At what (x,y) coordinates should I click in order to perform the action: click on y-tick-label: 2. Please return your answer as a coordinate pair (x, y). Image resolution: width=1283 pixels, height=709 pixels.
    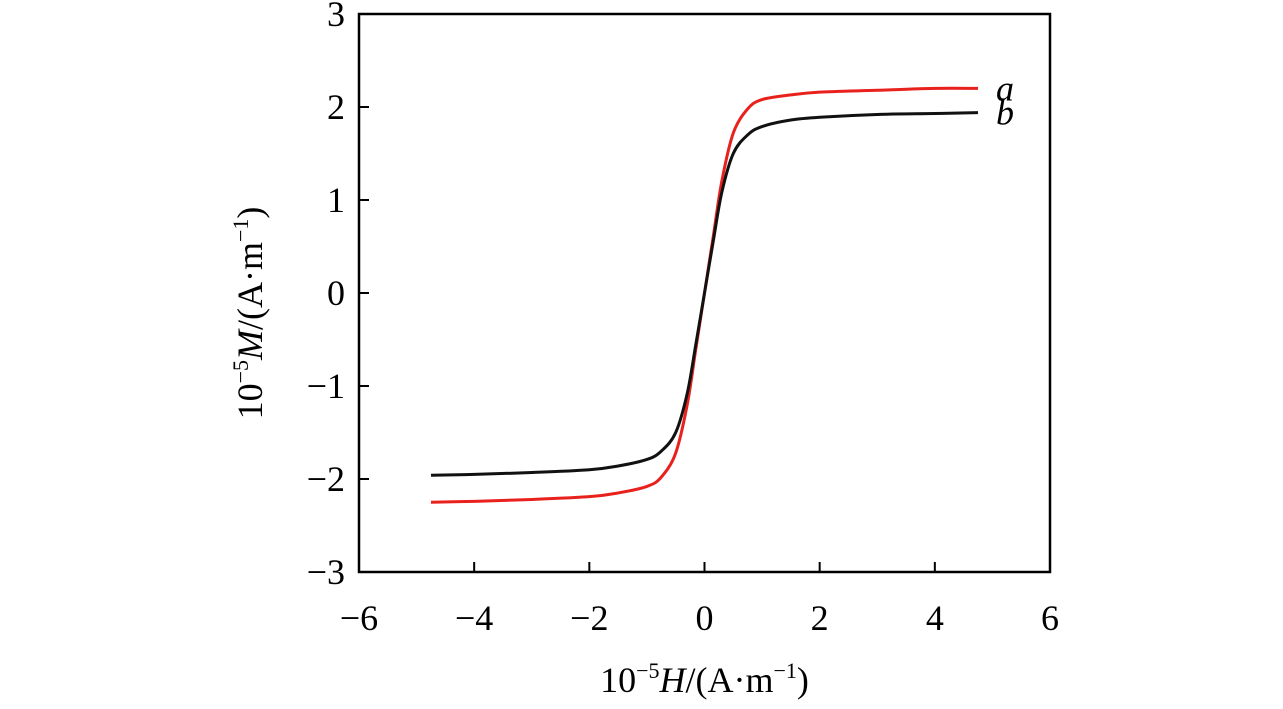
    Looking at the image, I should click on (336, 107).